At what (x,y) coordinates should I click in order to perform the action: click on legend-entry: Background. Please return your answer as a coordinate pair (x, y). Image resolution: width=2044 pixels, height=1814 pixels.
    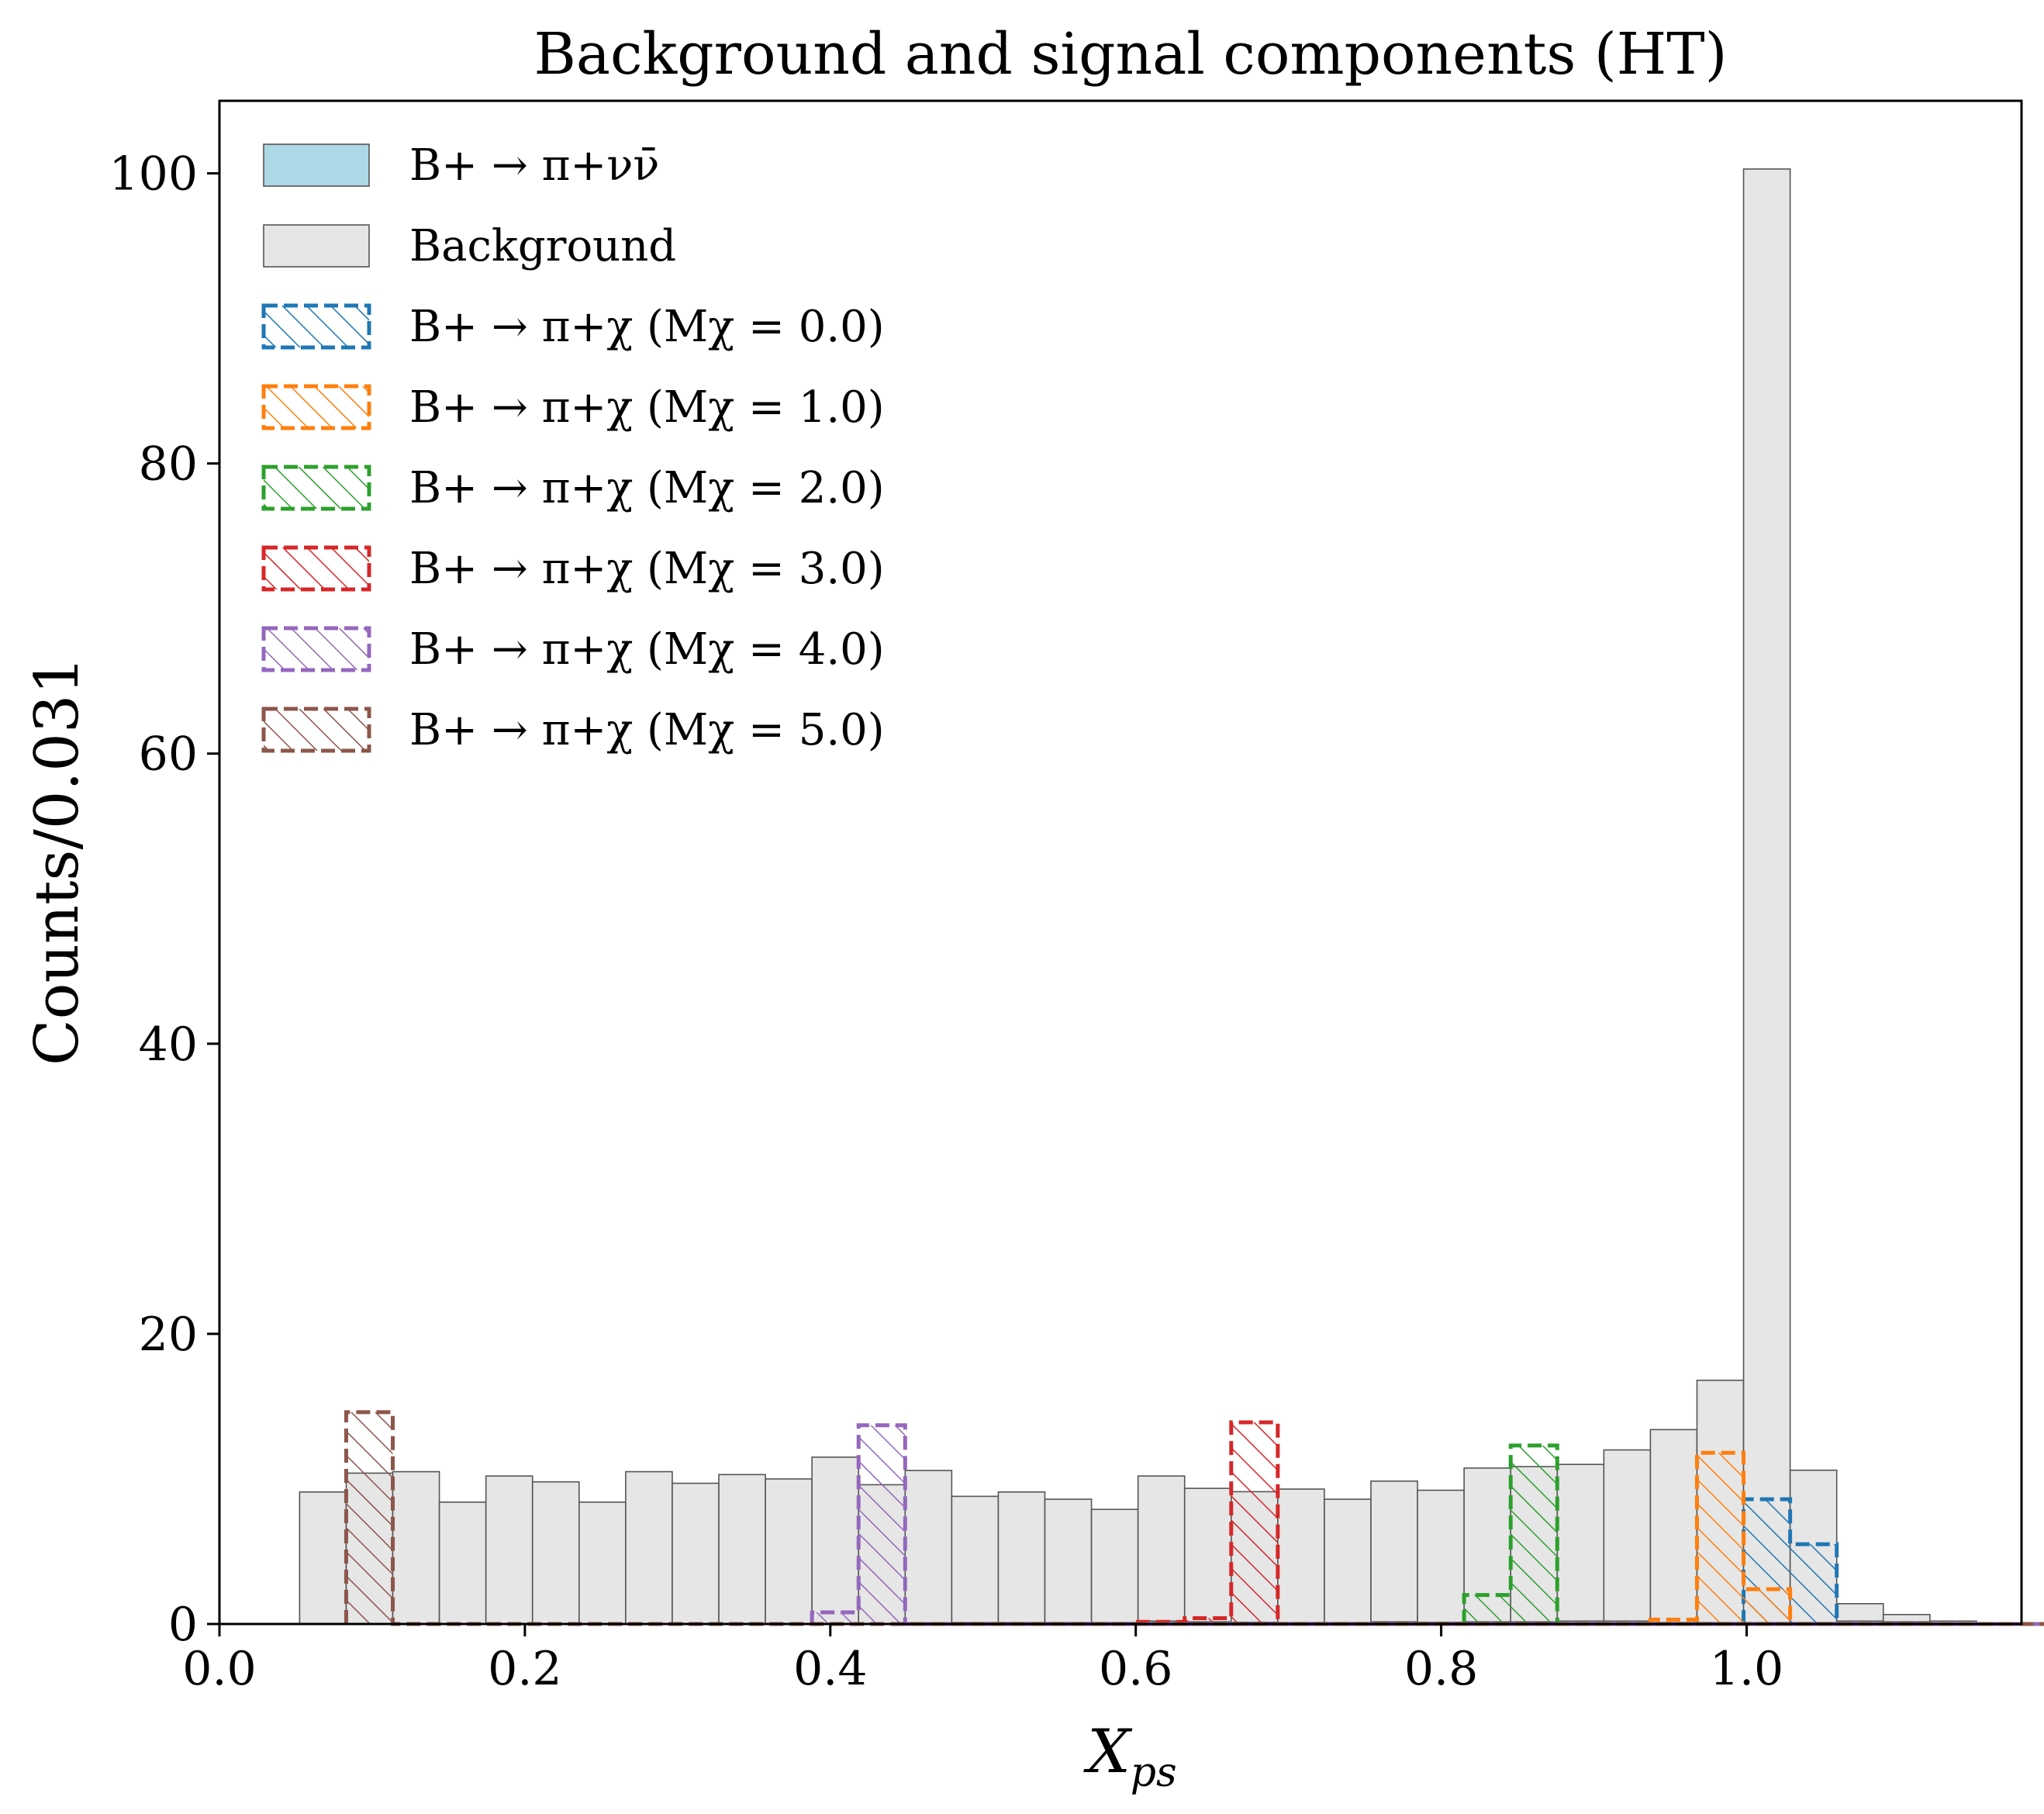
    Looking at the image, I should click on (469, 246).